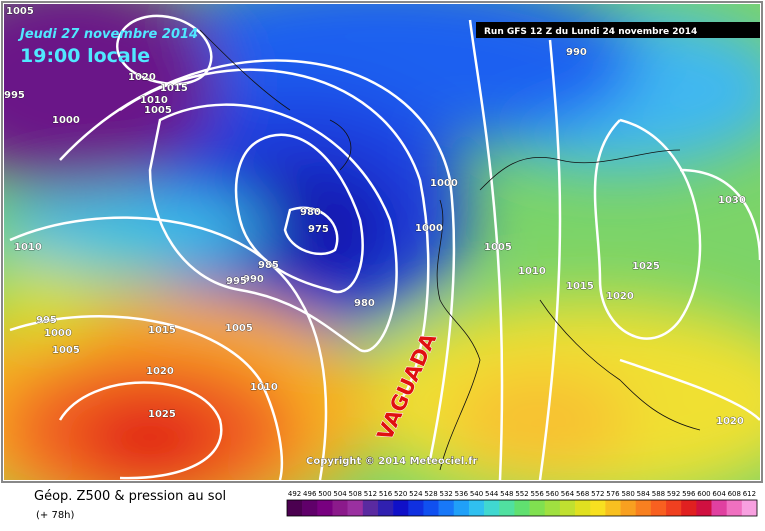 This screenshot has height=531, width=765. What do you see at coordinates (446, 494) in the screenshot?
I see `scale-label: 532` at bounding box center [446, 494].